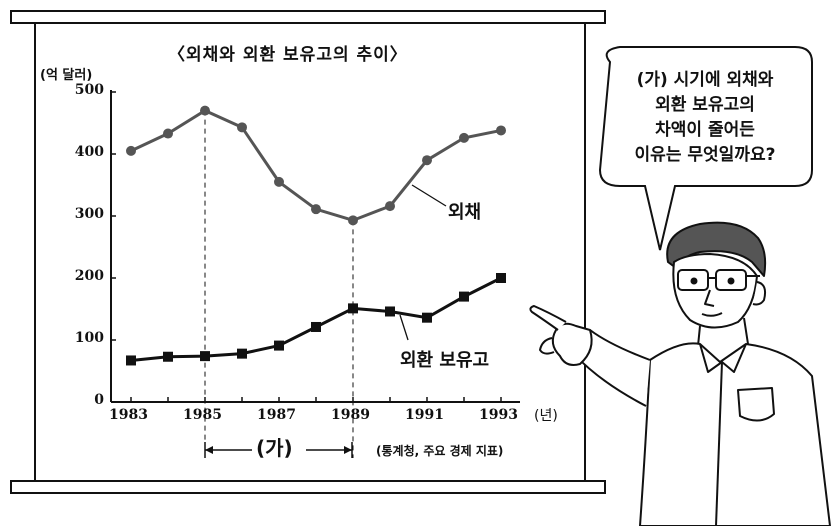  Describe the element at coordinates (498, 415) in the screenshot. I see `x-tick-label: 1993` at that location.